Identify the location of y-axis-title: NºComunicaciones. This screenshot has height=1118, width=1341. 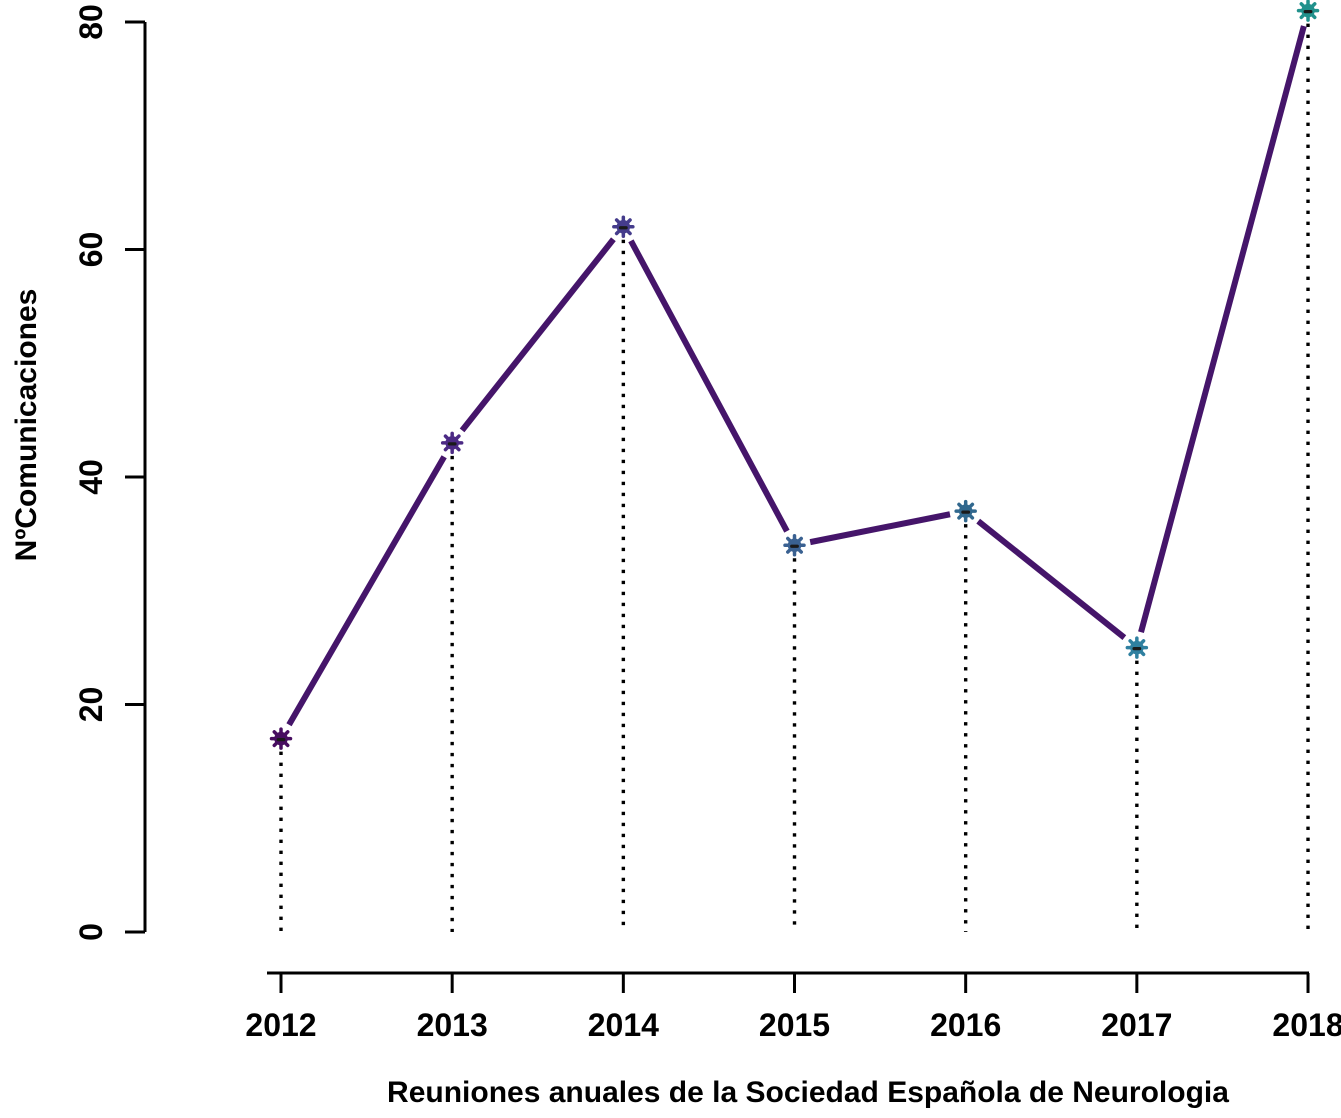
(26, 425).